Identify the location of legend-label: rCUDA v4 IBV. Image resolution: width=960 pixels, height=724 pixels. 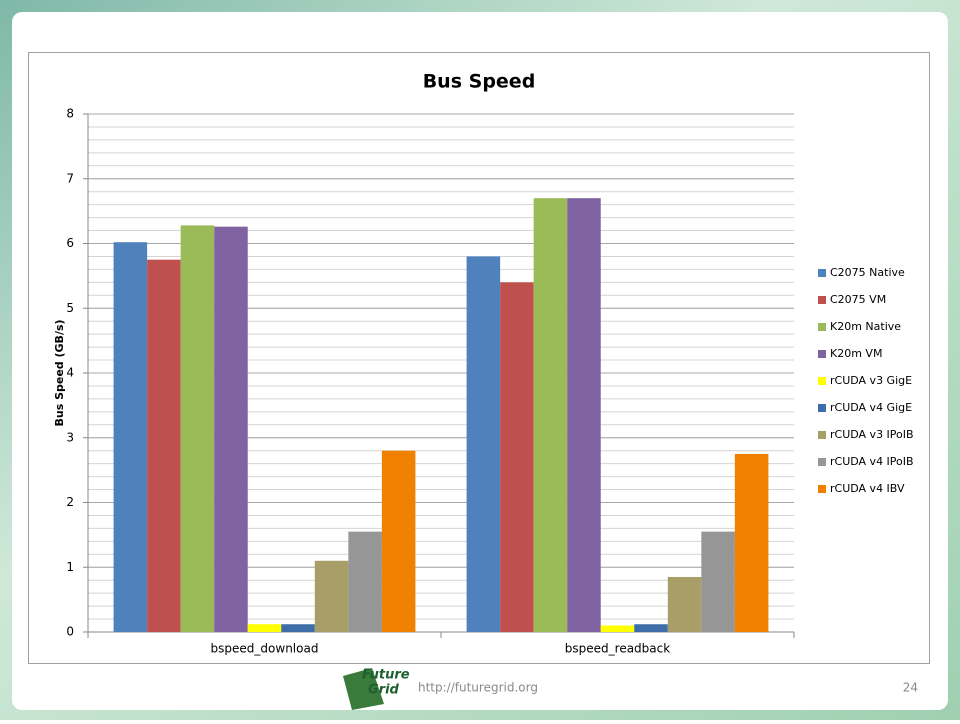
(867, 488).